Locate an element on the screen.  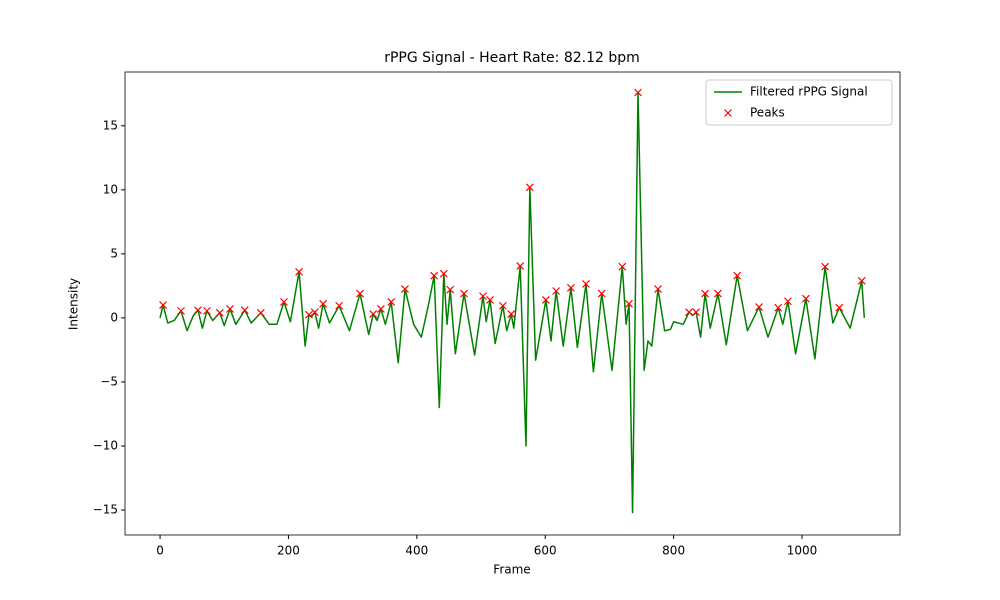
legend-label: Peaks is located at coordinates (767, 113).